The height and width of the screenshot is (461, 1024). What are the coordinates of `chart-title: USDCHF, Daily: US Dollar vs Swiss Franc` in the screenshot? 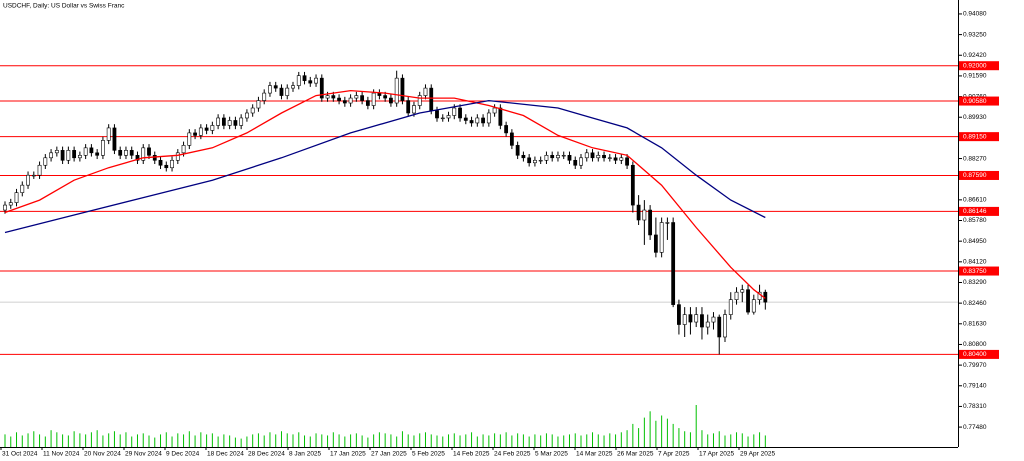 It's located at (64, 6).